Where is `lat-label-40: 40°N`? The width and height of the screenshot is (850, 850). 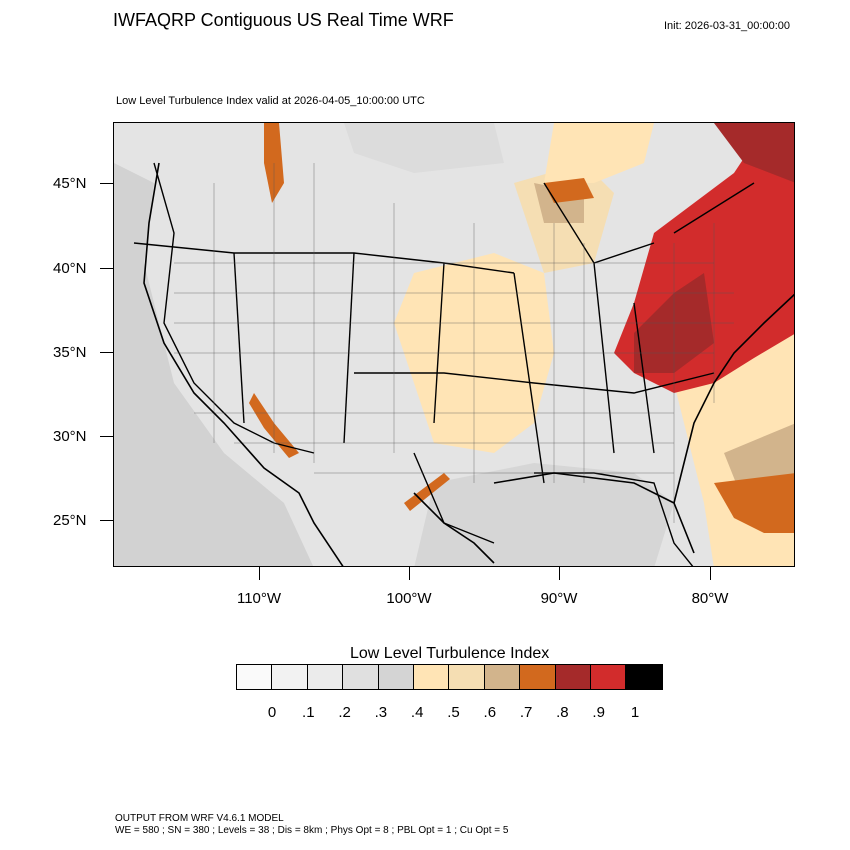 lat-label-40: 40°N is located at coordinates (70, 268).